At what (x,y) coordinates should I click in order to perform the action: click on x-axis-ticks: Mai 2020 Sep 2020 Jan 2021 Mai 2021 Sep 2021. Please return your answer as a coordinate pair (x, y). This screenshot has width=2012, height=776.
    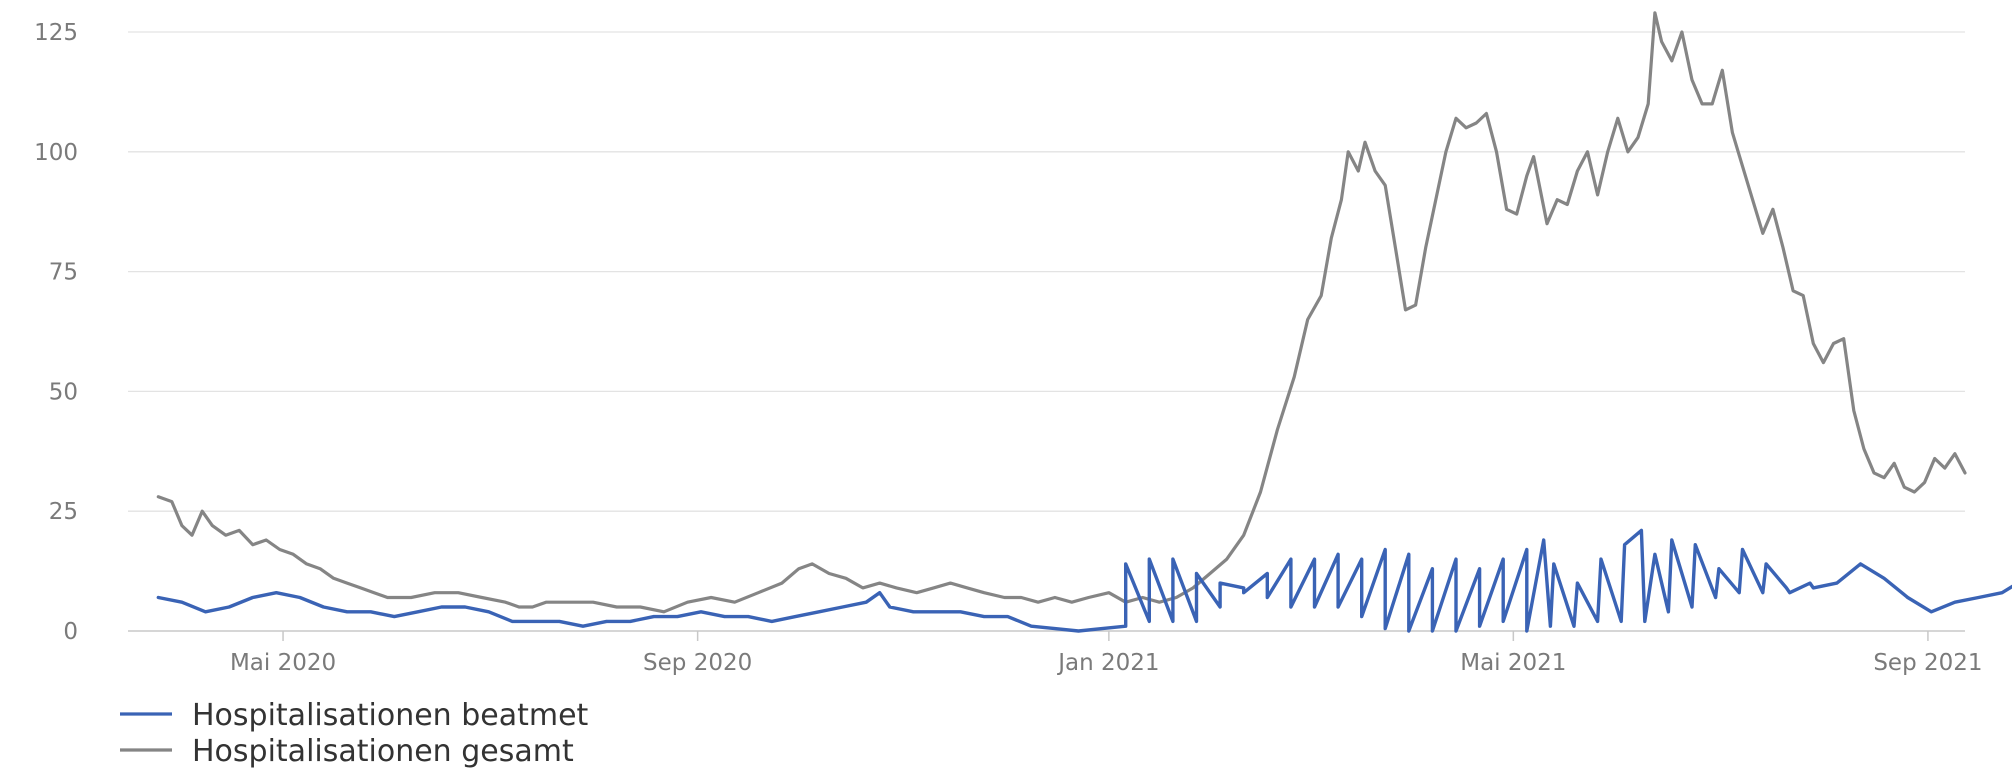
    Looking at the image, I should click on (1106, 653).